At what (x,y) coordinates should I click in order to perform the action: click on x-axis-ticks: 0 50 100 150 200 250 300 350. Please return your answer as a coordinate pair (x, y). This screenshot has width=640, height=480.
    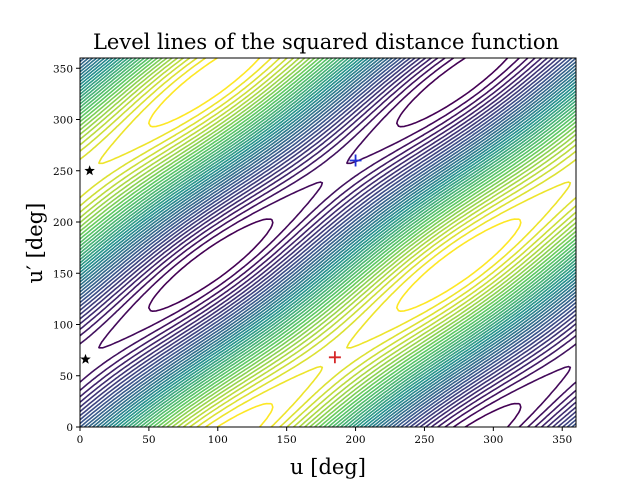
    Looking at the image, I should click on (324, 436).